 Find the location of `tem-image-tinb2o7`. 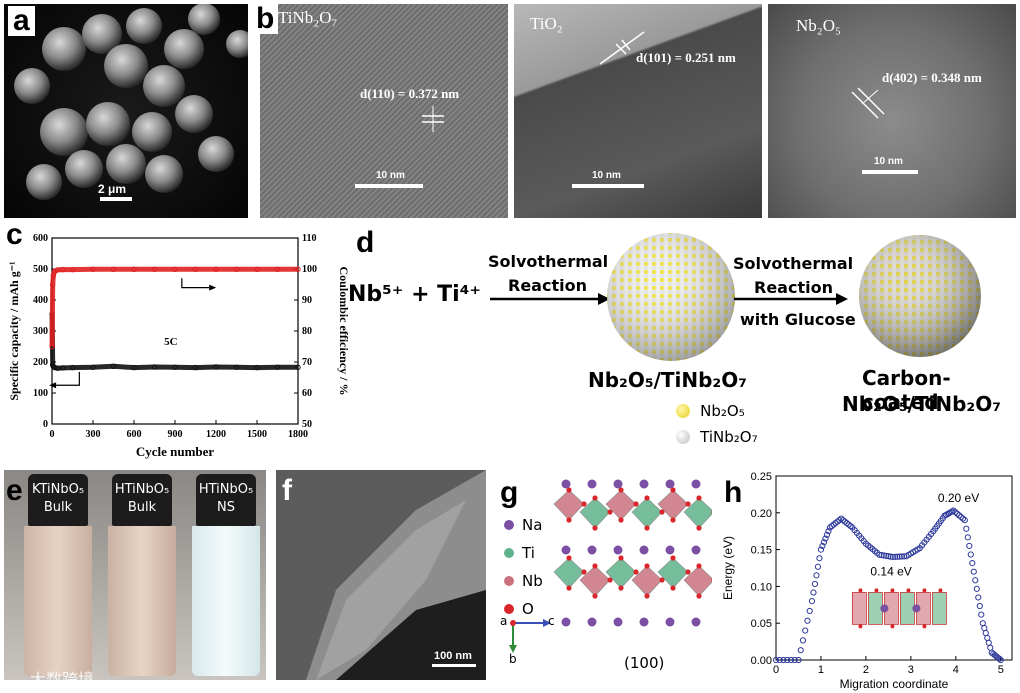

tem-image-tinb2o7 is located at coordinates (384, 111).